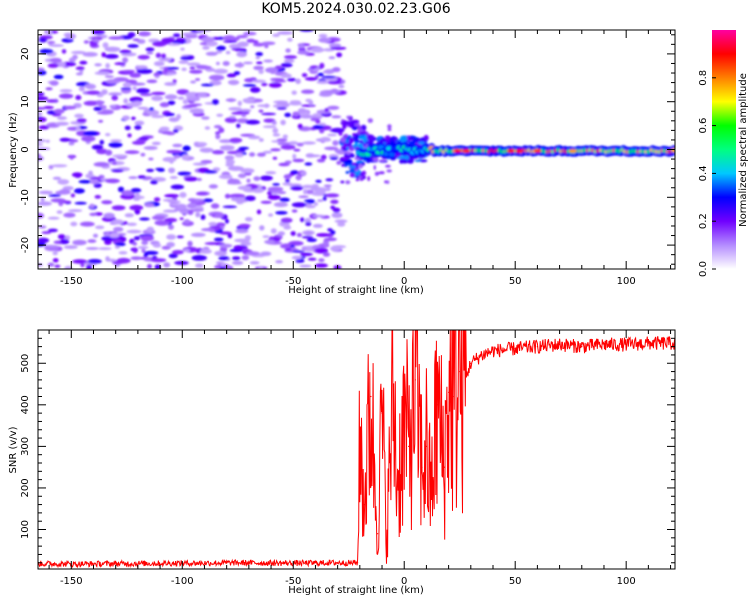 This screenshot has height=600, width=750. I want to click on snr-x-axis-label: Height of straight line (km), so click(356, 590).